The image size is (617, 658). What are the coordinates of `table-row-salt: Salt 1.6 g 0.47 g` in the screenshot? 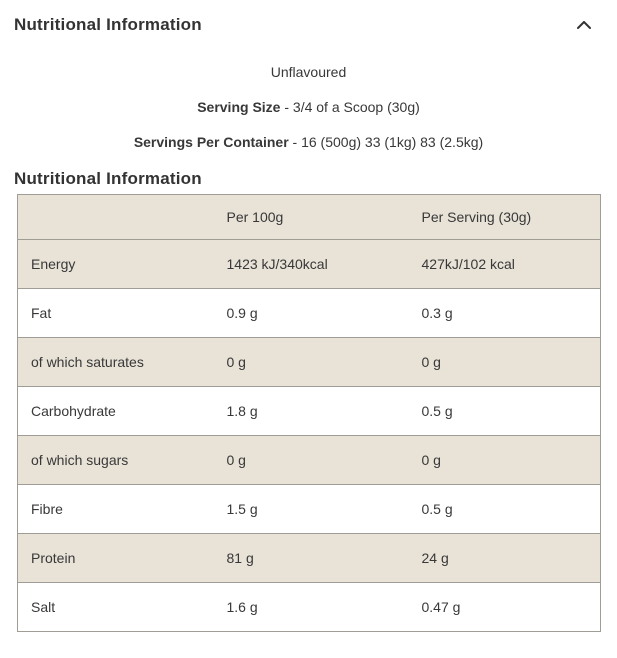 It's located at (309, 607).